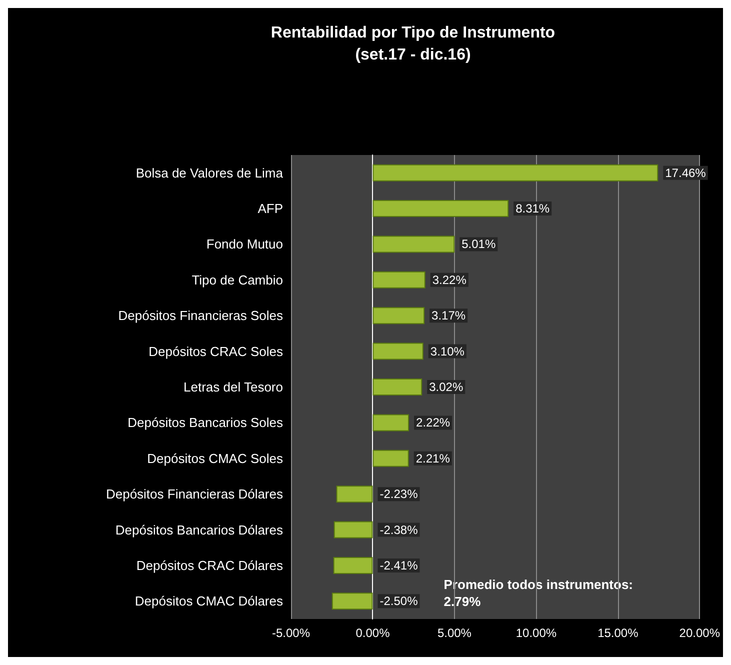 Image resolution: width=731 pixels, height=665 pixels. I want to click on x-tick-label: 10.00%, so click(536, 633).